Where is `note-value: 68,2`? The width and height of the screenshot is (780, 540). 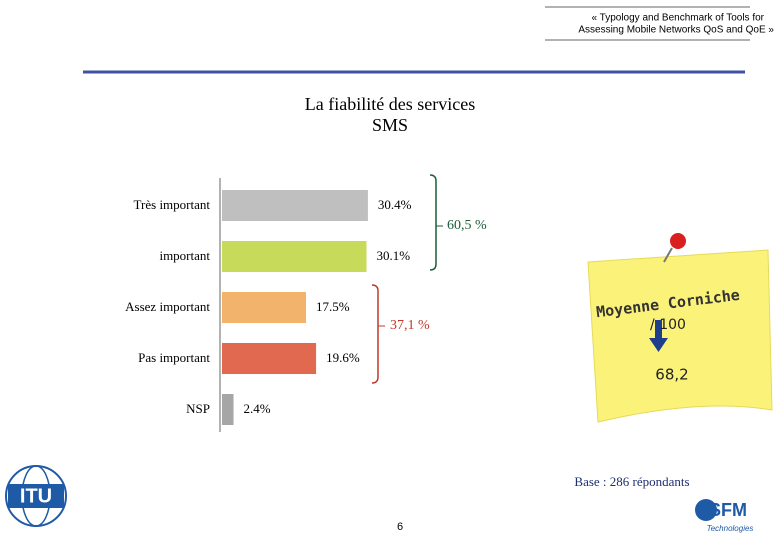 note-value: 68,2 is located at coordinates (671, 375).